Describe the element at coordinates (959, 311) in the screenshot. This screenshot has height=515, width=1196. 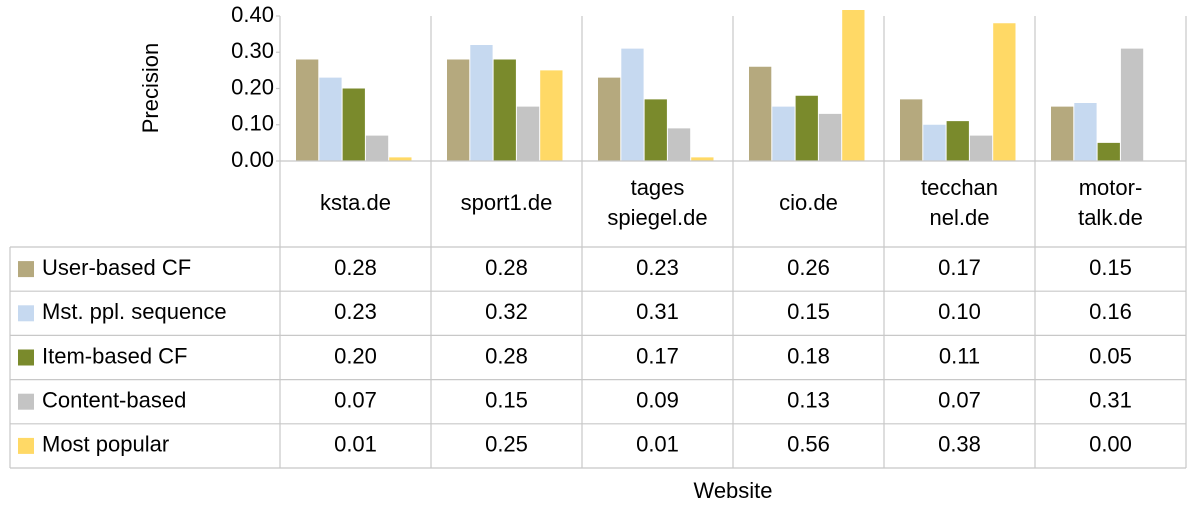
I see `table-value: 0.10` at that location.